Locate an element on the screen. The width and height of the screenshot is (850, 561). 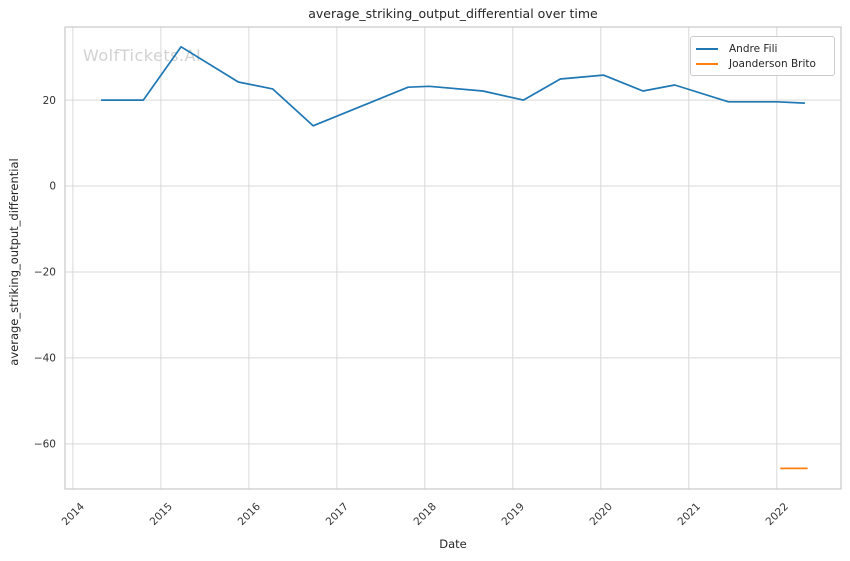
x-tick-label-2017: 2017 is located at coordinates (337, 514).